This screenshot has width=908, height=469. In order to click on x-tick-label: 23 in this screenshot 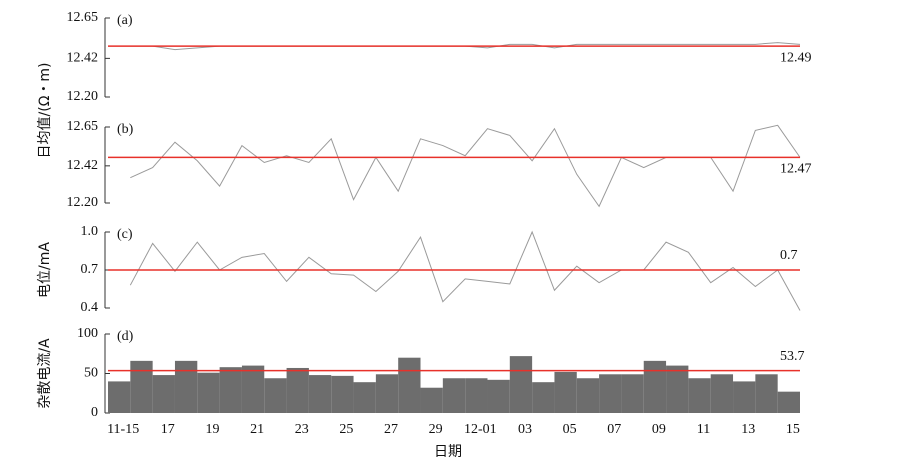, I will do `click(302, 429)`.